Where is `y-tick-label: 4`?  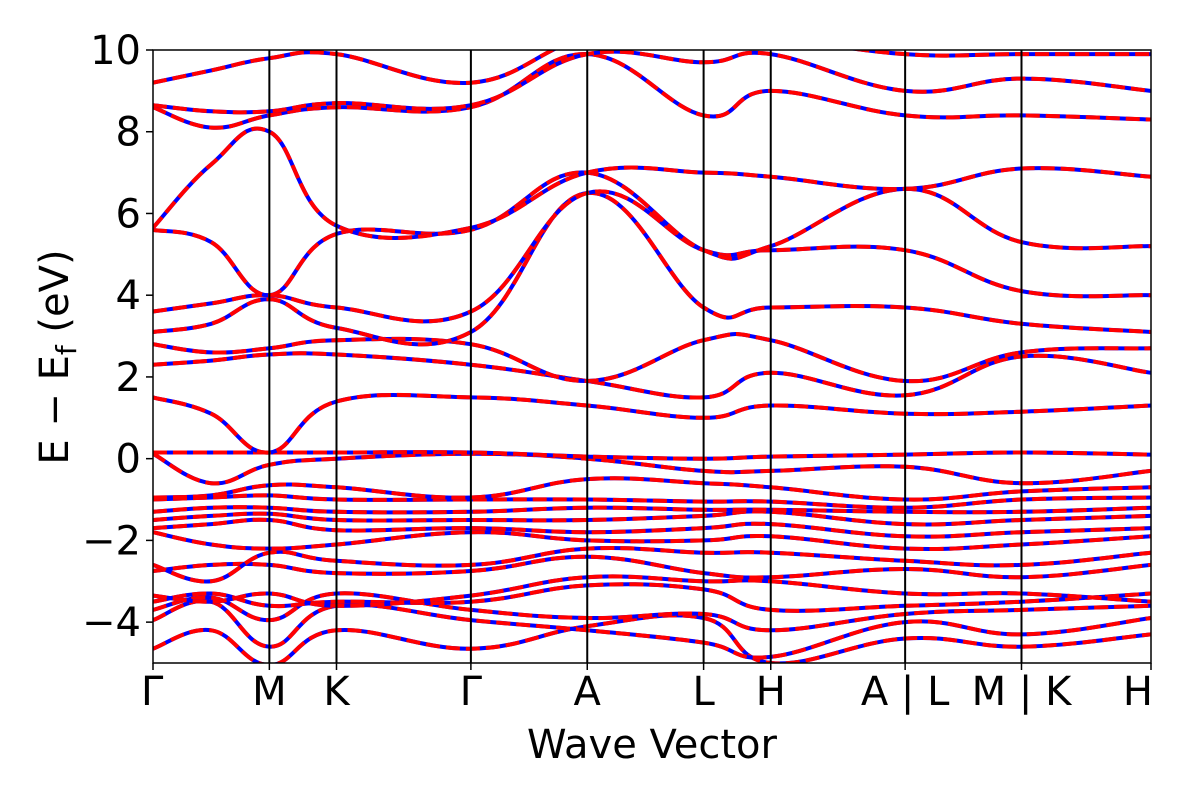
y-tick-label: 4 is located at coordinates (128, 296).